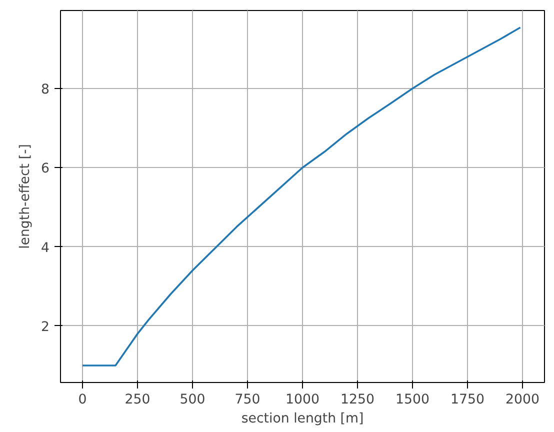 This screenshot has height=432, width=554. I want to click on y-axis-title: length-effect [-], so click(26, 196).